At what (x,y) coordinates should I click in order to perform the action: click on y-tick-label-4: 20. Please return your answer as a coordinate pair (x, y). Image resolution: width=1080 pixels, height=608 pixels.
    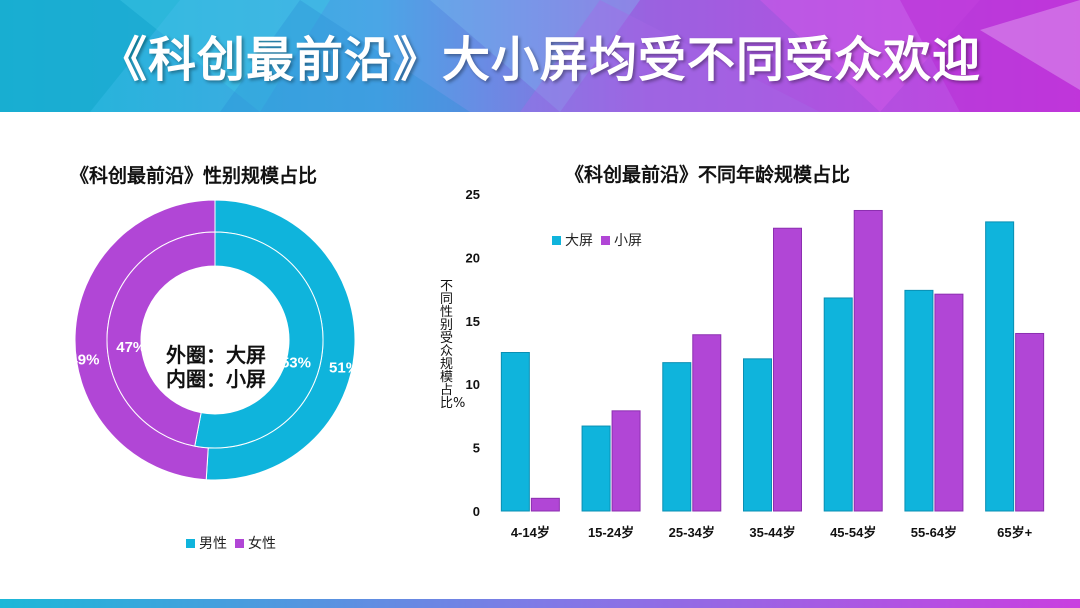
    Looking at the image, I should click on (473, 257).